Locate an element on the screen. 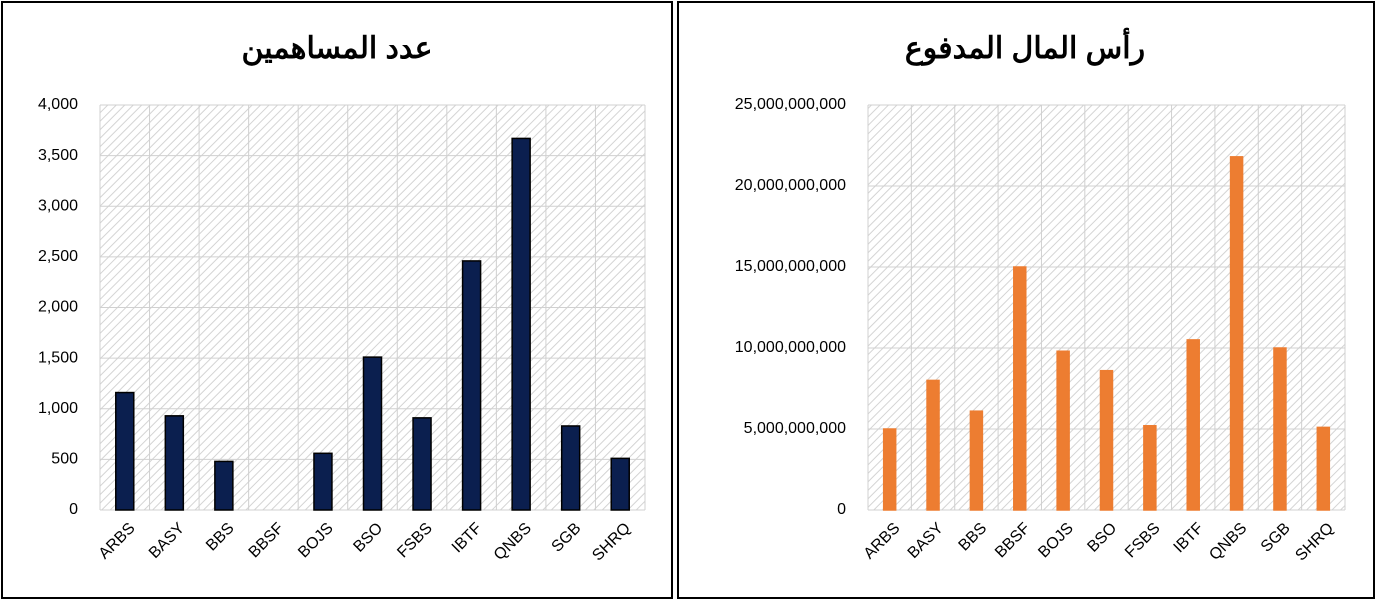 The height and width of the screenshot is (600, 1377). y-tick-label: 2,000 is located at coordinates (58, 307).